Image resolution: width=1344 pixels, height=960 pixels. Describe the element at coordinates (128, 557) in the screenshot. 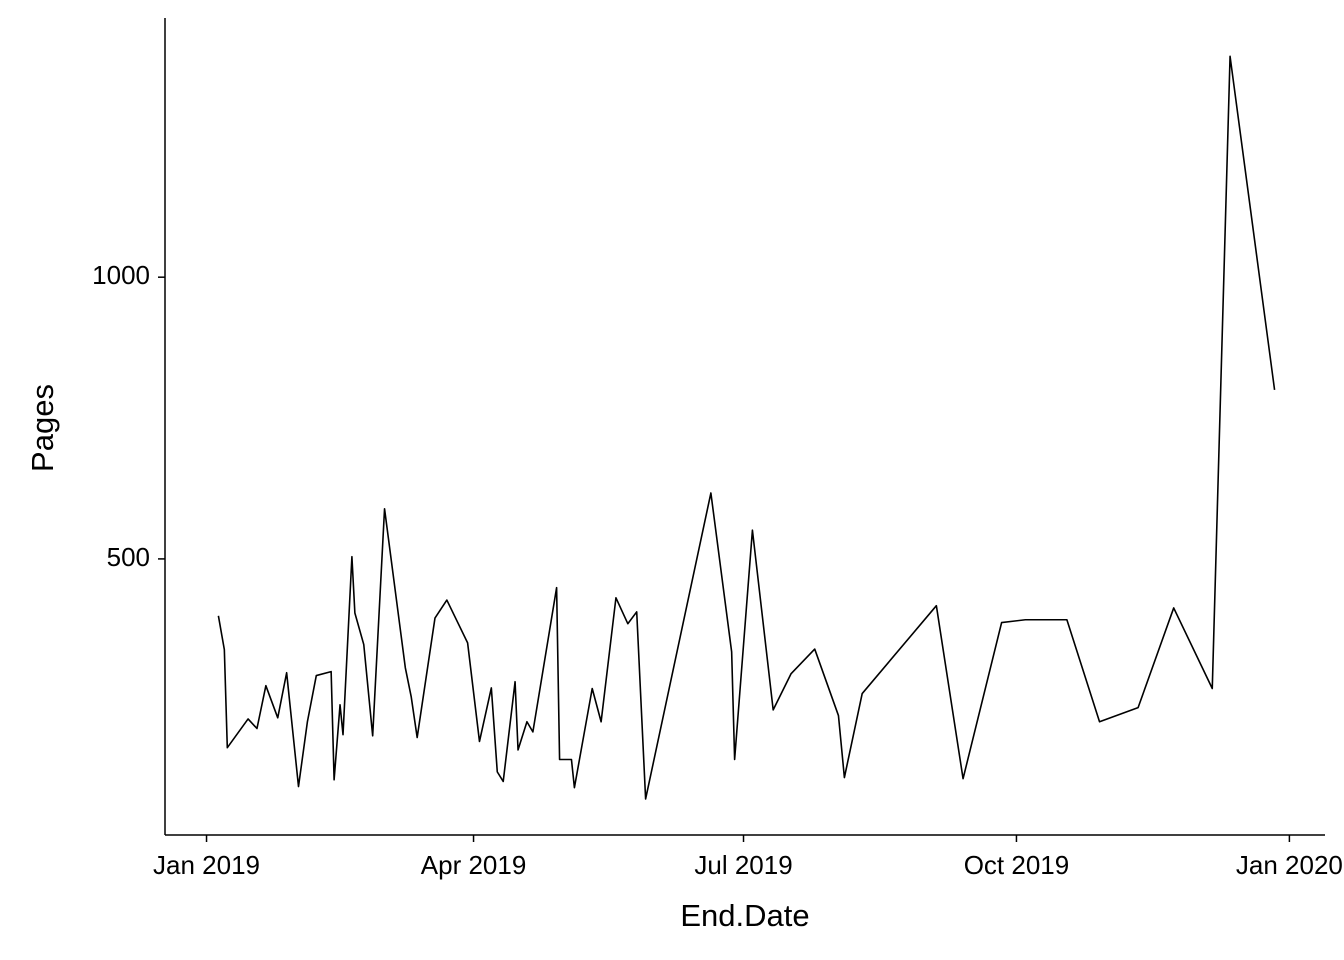

I see `y-tick-label: 500` at that location.